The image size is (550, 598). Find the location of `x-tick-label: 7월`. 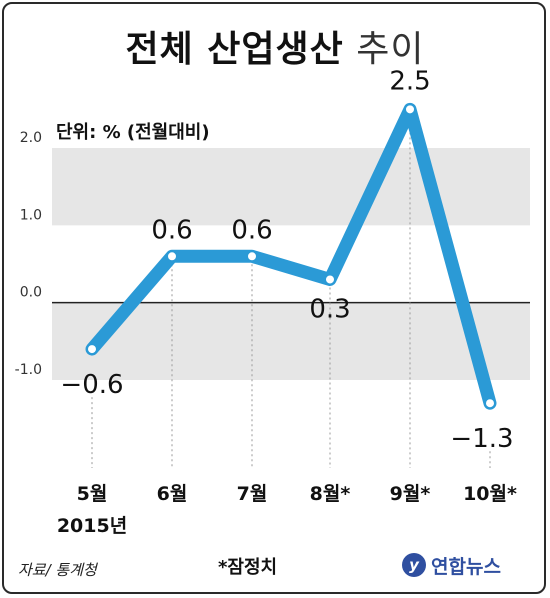

x-tick-label: 7월 is located at coordinates (252, 494).